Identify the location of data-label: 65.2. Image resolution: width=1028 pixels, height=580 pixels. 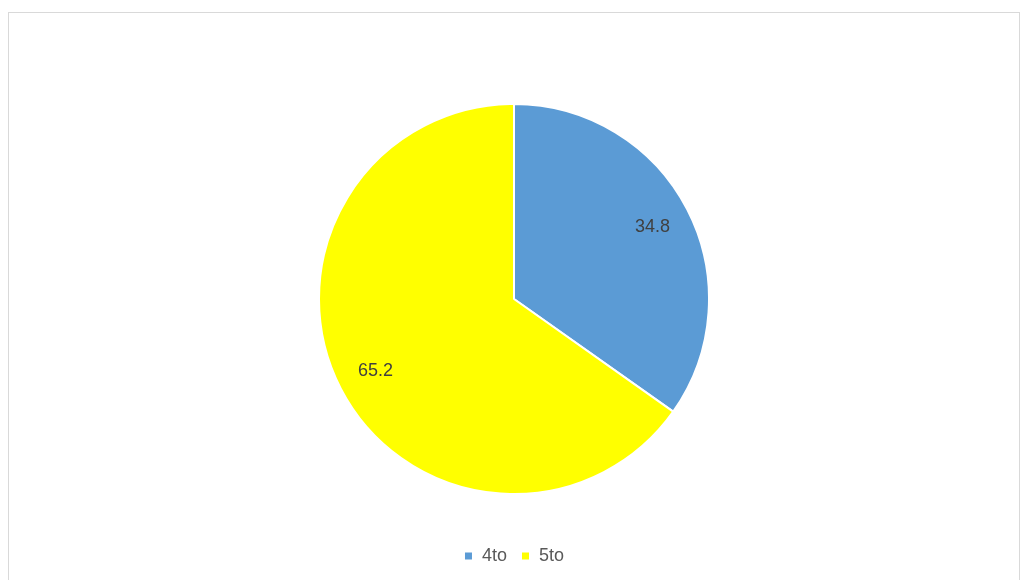
(375, 369).